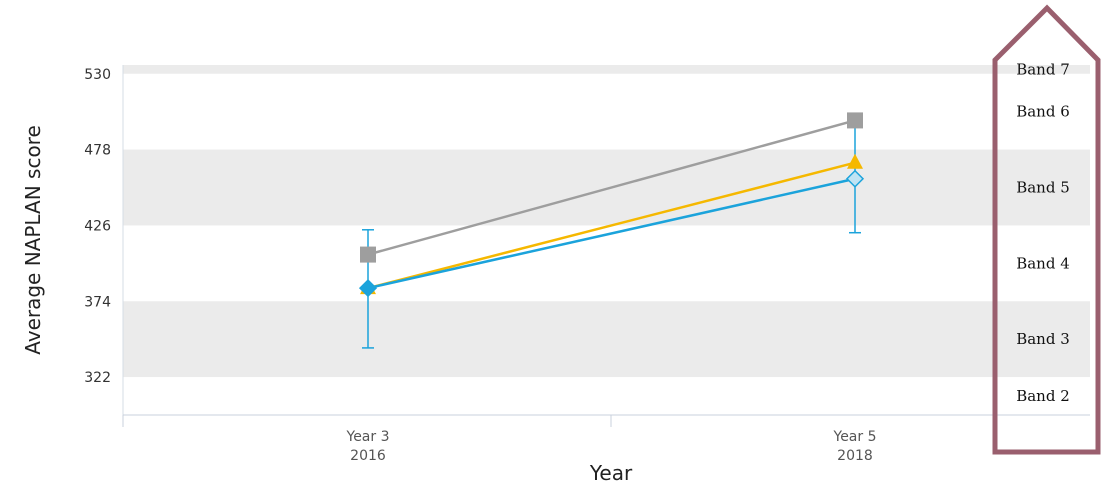 The image size is (1101, 492). What do you see at coordinates (611, 446) in the screenshot?
I see `x-tick-labels: Year 3 2016 Year 5 2018` at bounding box center [611, 446].